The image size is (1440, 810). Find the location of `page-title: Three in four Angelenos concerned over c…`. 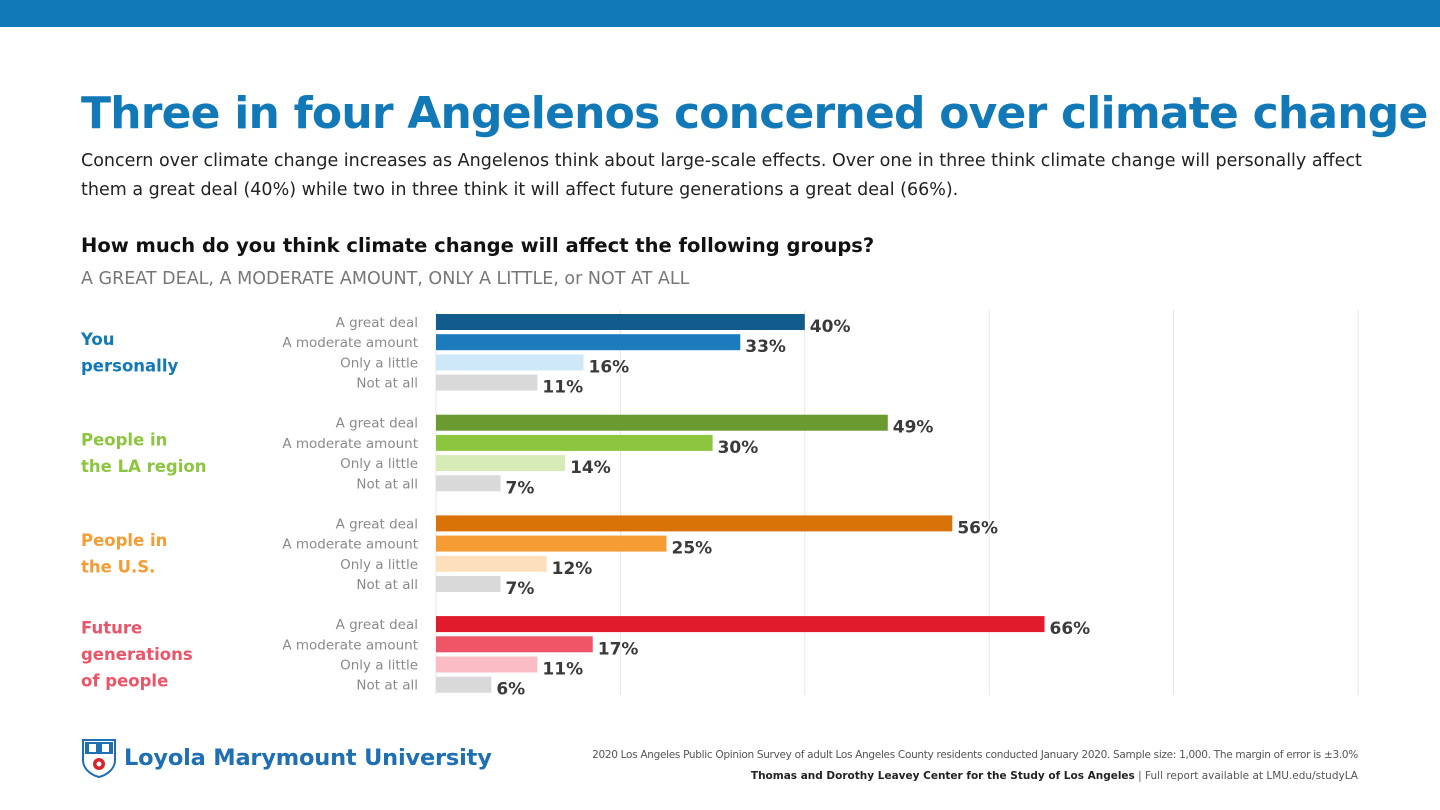

page-title: Three in four Angelenos concerned over c… is located at coordinates (754, 113).